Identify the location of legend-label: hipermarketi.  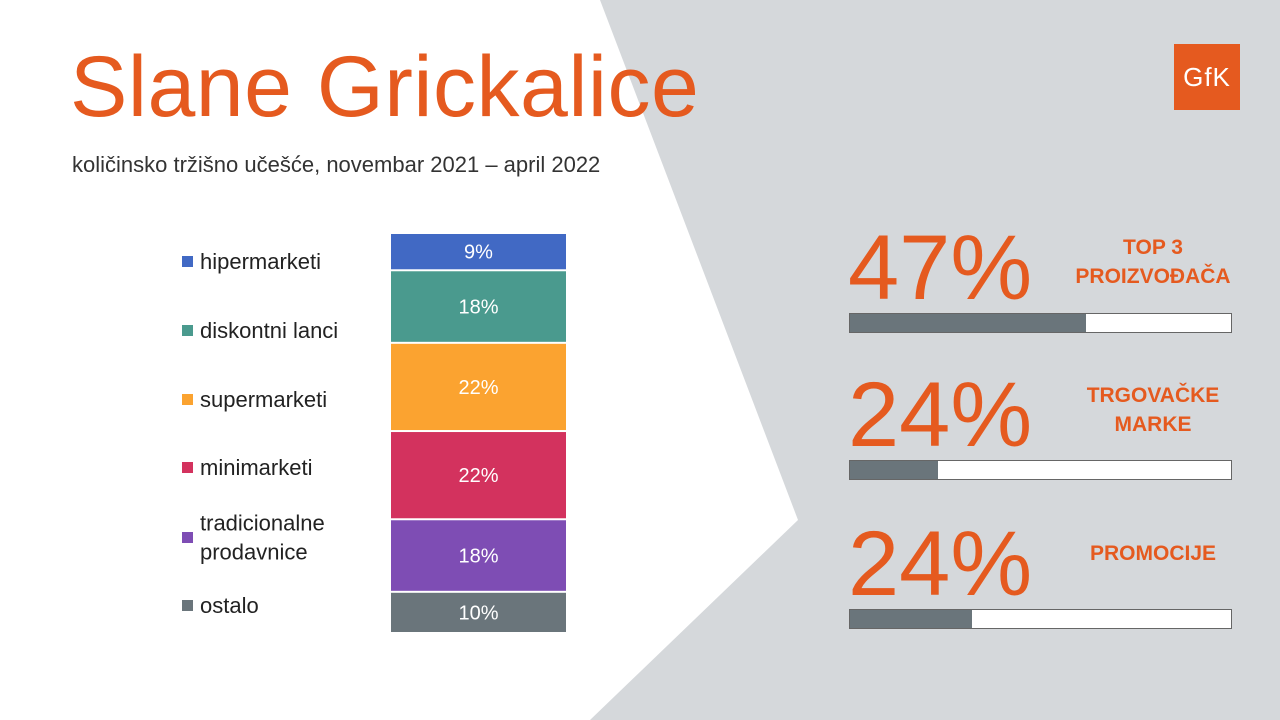
(260, 261).